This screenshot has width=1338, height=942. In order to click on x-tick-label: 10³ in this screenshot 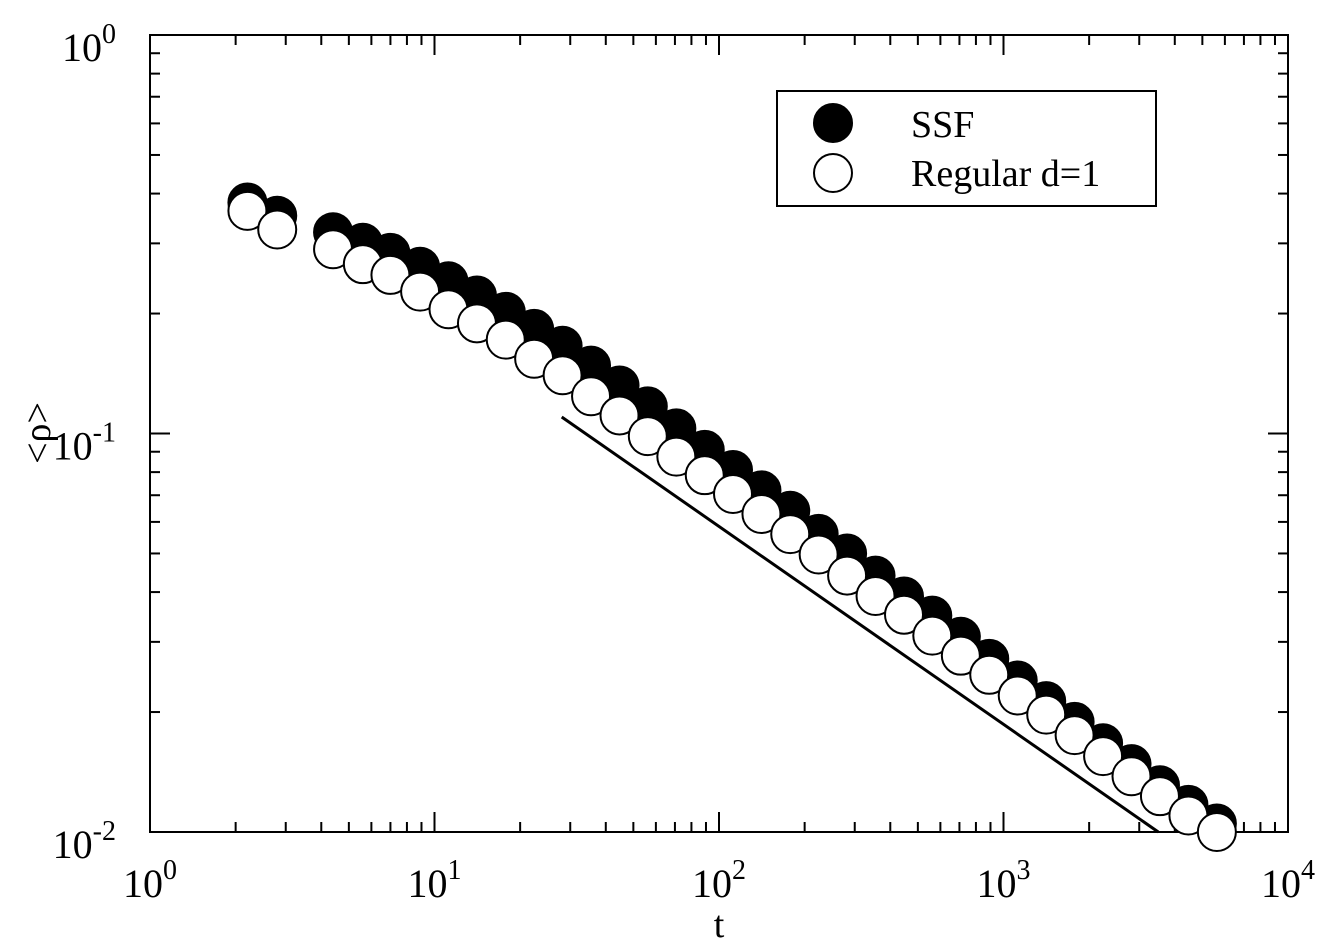, I will do `click(1004, 880)`.